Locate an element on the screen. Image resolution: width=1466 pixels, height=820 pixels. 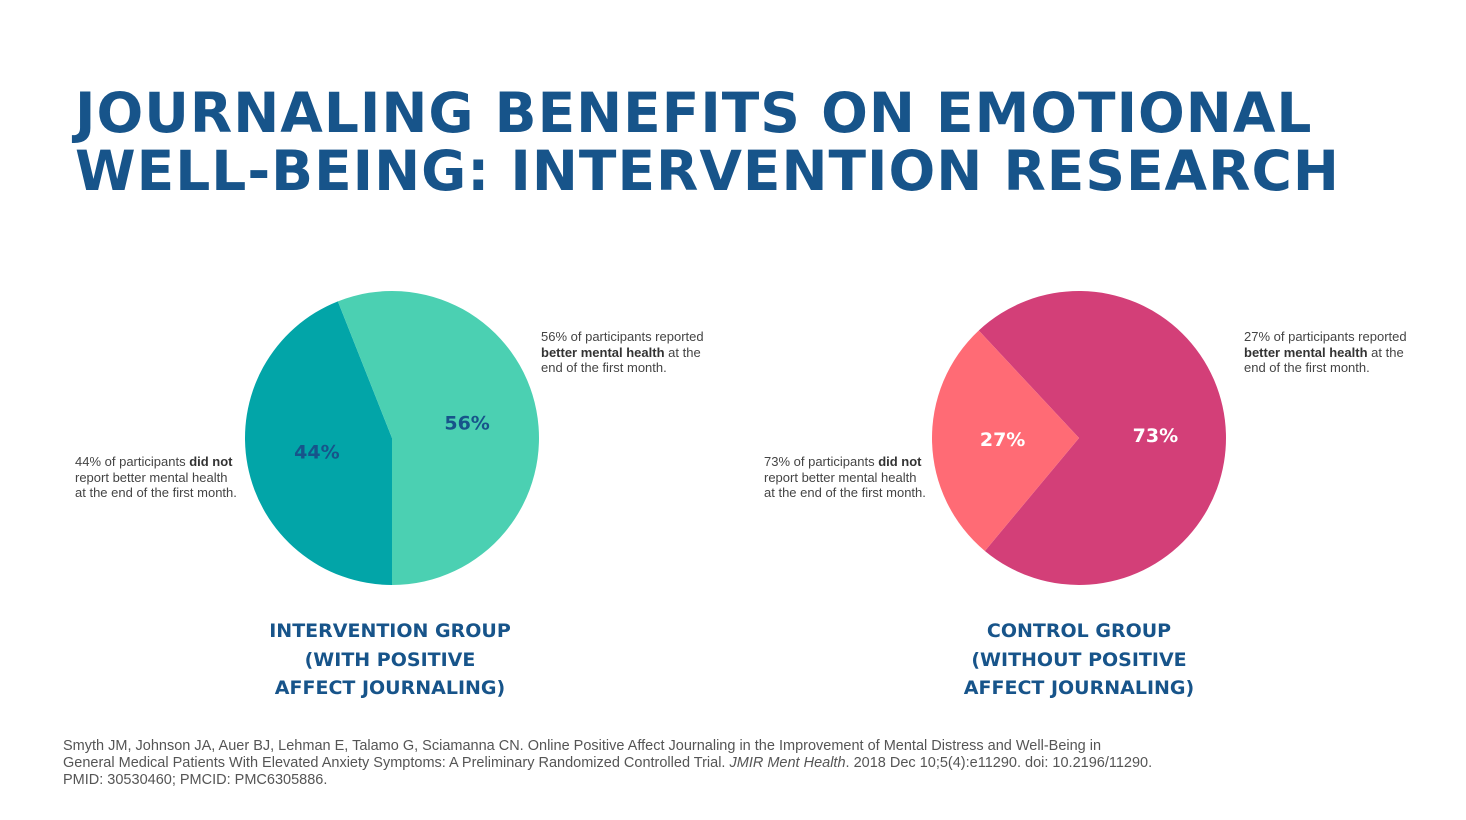
pie-slice-label-2: 27% is located at coordinates (1002, 440).